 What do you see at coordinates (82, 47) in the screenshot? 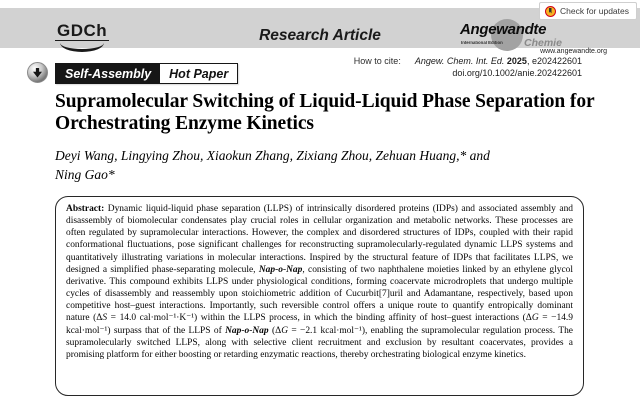
I see `gdch-logo-arc` at bounding box center [82, 47].